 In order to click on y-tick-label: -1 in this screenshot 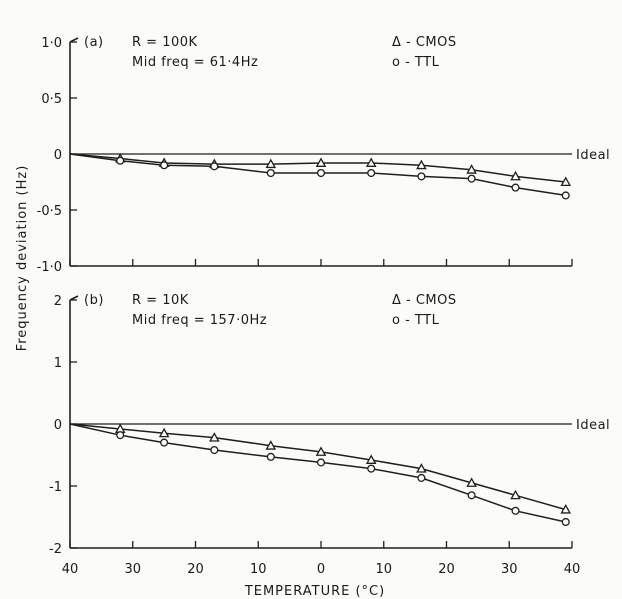, I will do `click(55, 487)`.